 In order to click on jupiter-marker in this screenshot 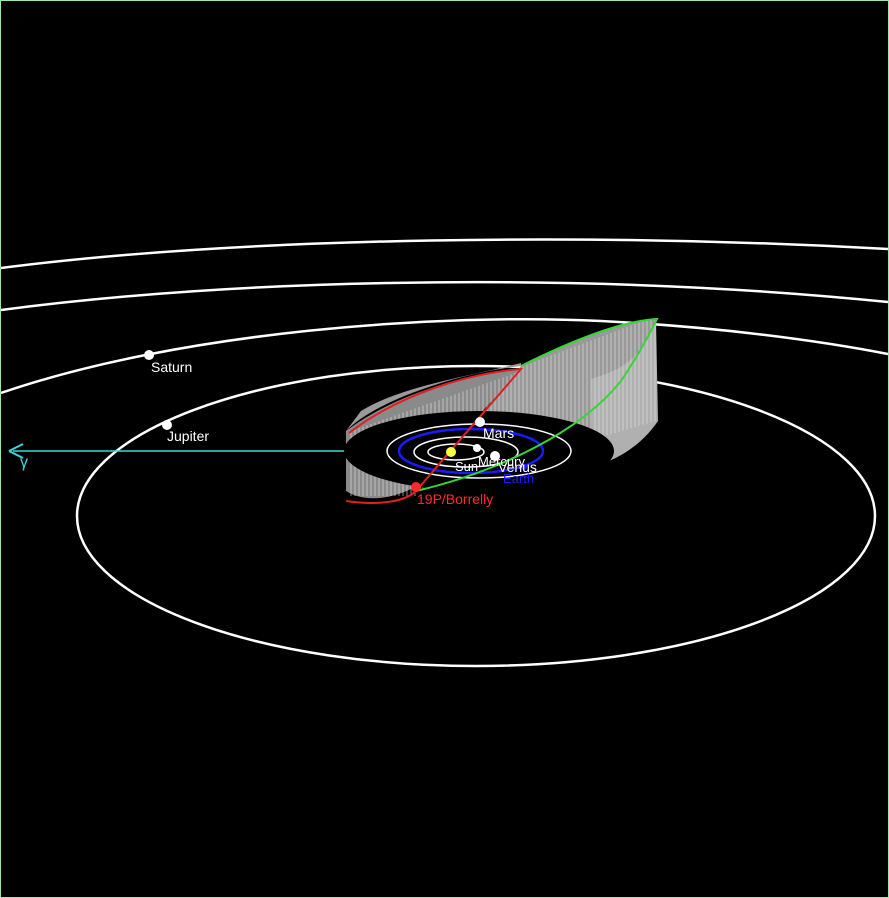, I will do `click(167, 425)`.